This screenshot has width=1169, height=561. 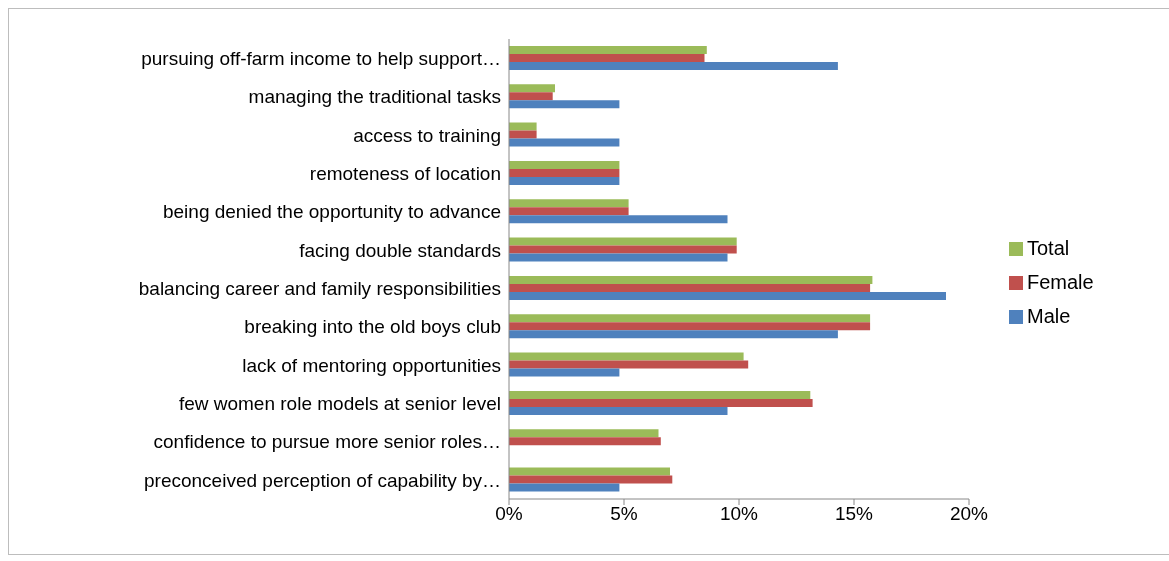 I want to click on y-tick-label: being denied the opportunity to advance, so click(x=331, y=212).